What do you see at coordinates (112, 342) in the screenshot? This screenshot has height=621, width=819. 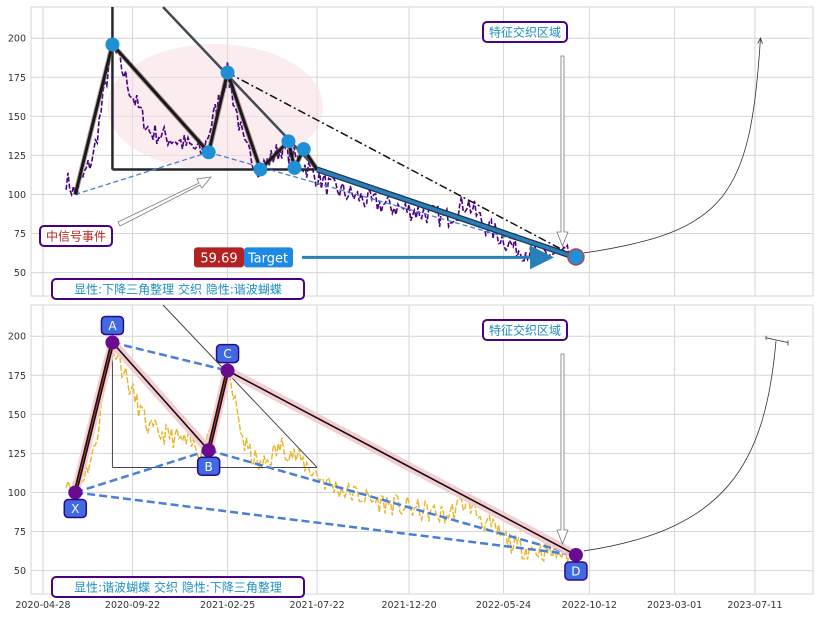 I see `point-a-marker` at bounding box center [112, 342].